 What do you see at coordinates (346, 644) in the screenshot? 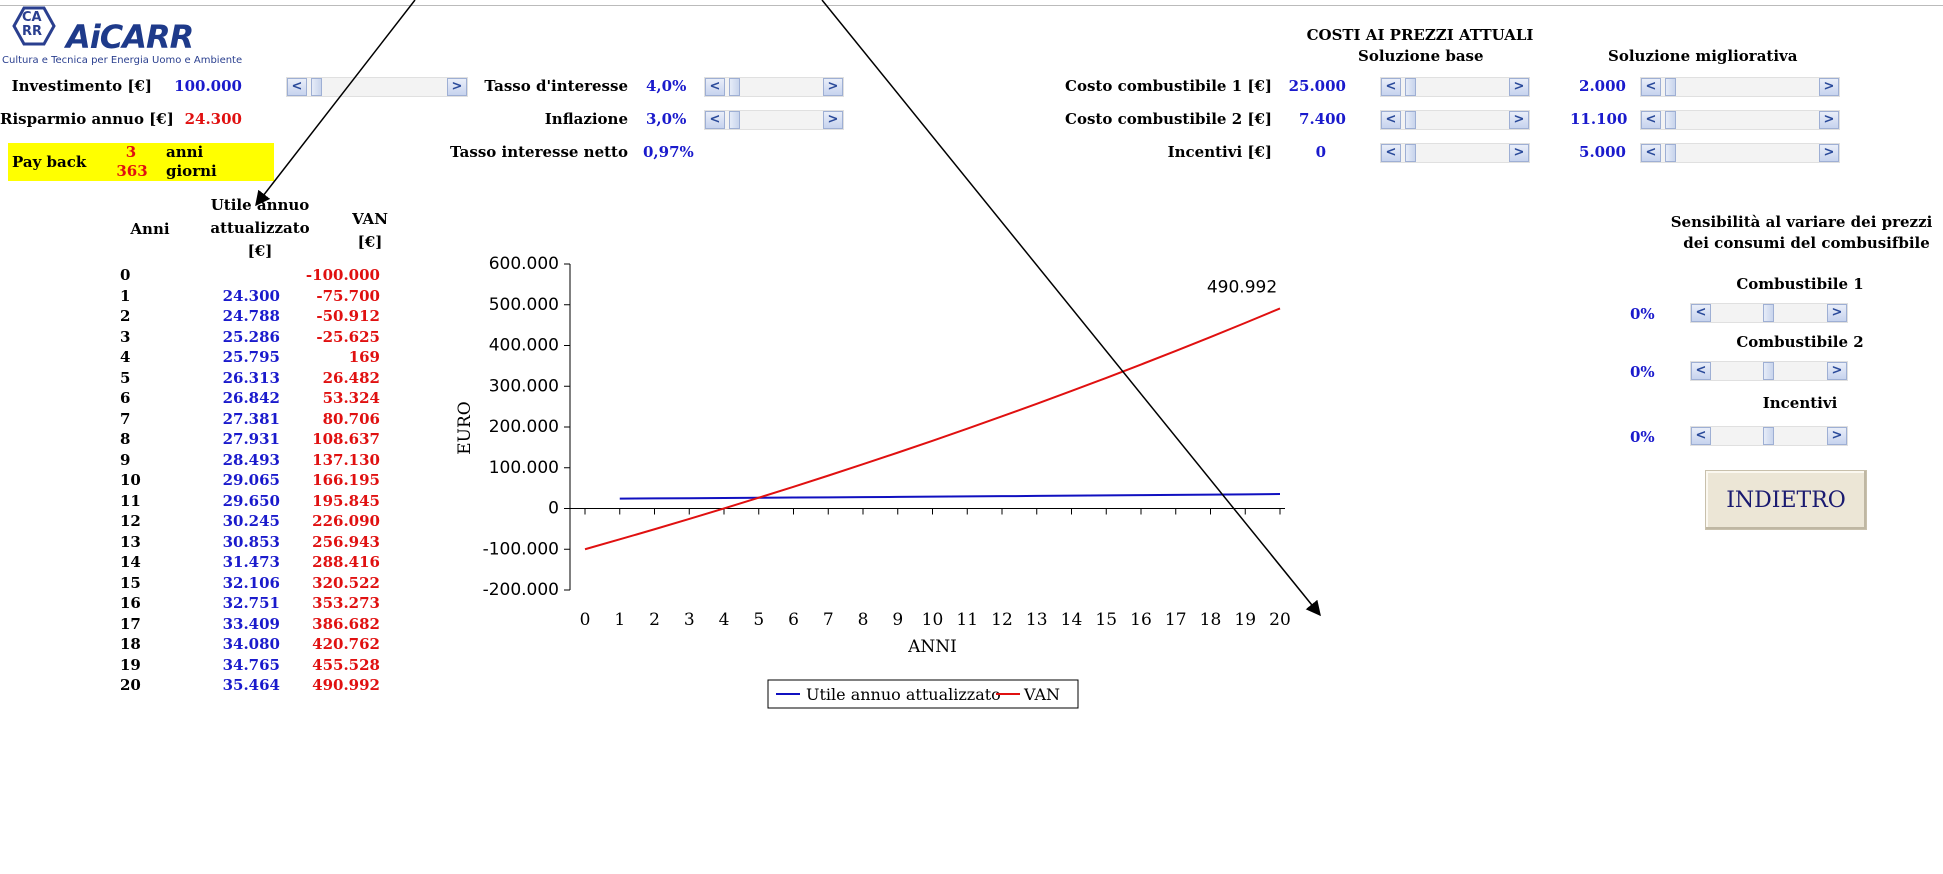
I see `table-cell-van: 420.762` at bounding box center [346, 644].